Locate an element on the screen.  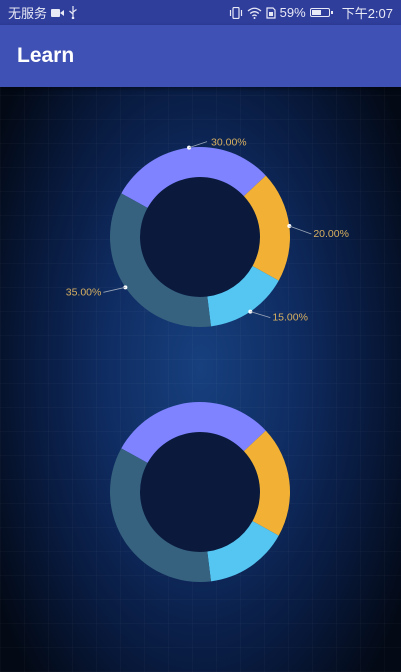
usb-icon is located at coordinates (73, 13).